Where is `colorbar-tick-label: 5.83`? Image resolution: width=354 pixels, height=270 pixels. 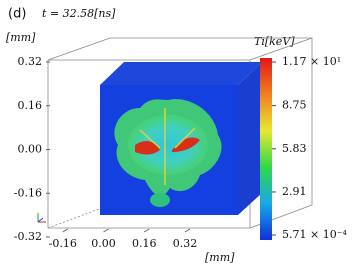 colorbar-tick-label: 5.83 is located at coordinates (294, 148).